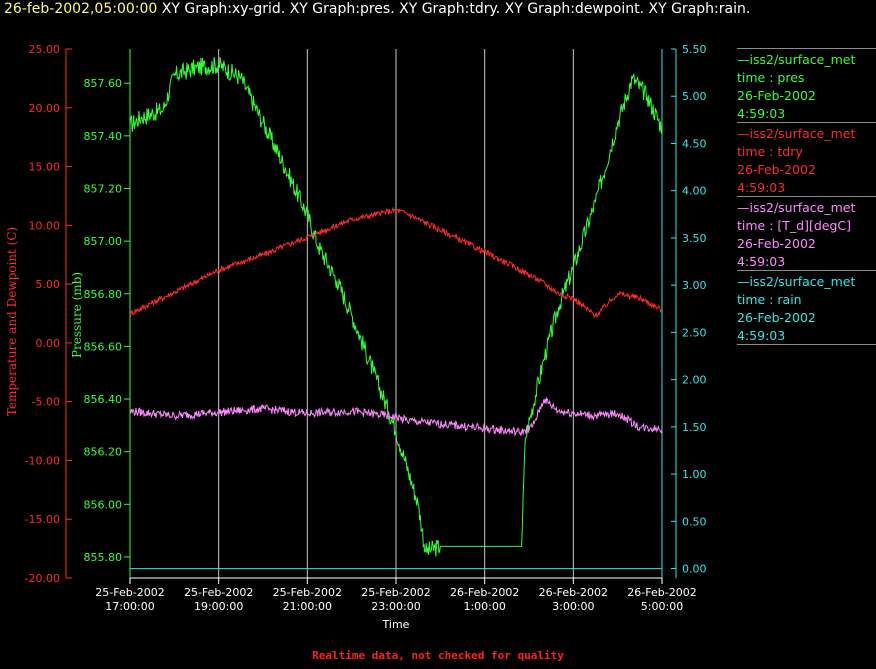 The height and width of the screenshot is (669, 876). What do you see at coordinates (103, 188) in the screenshot?
I see `pressure-tick-label: 857.20` at bounding box center [103, 188].